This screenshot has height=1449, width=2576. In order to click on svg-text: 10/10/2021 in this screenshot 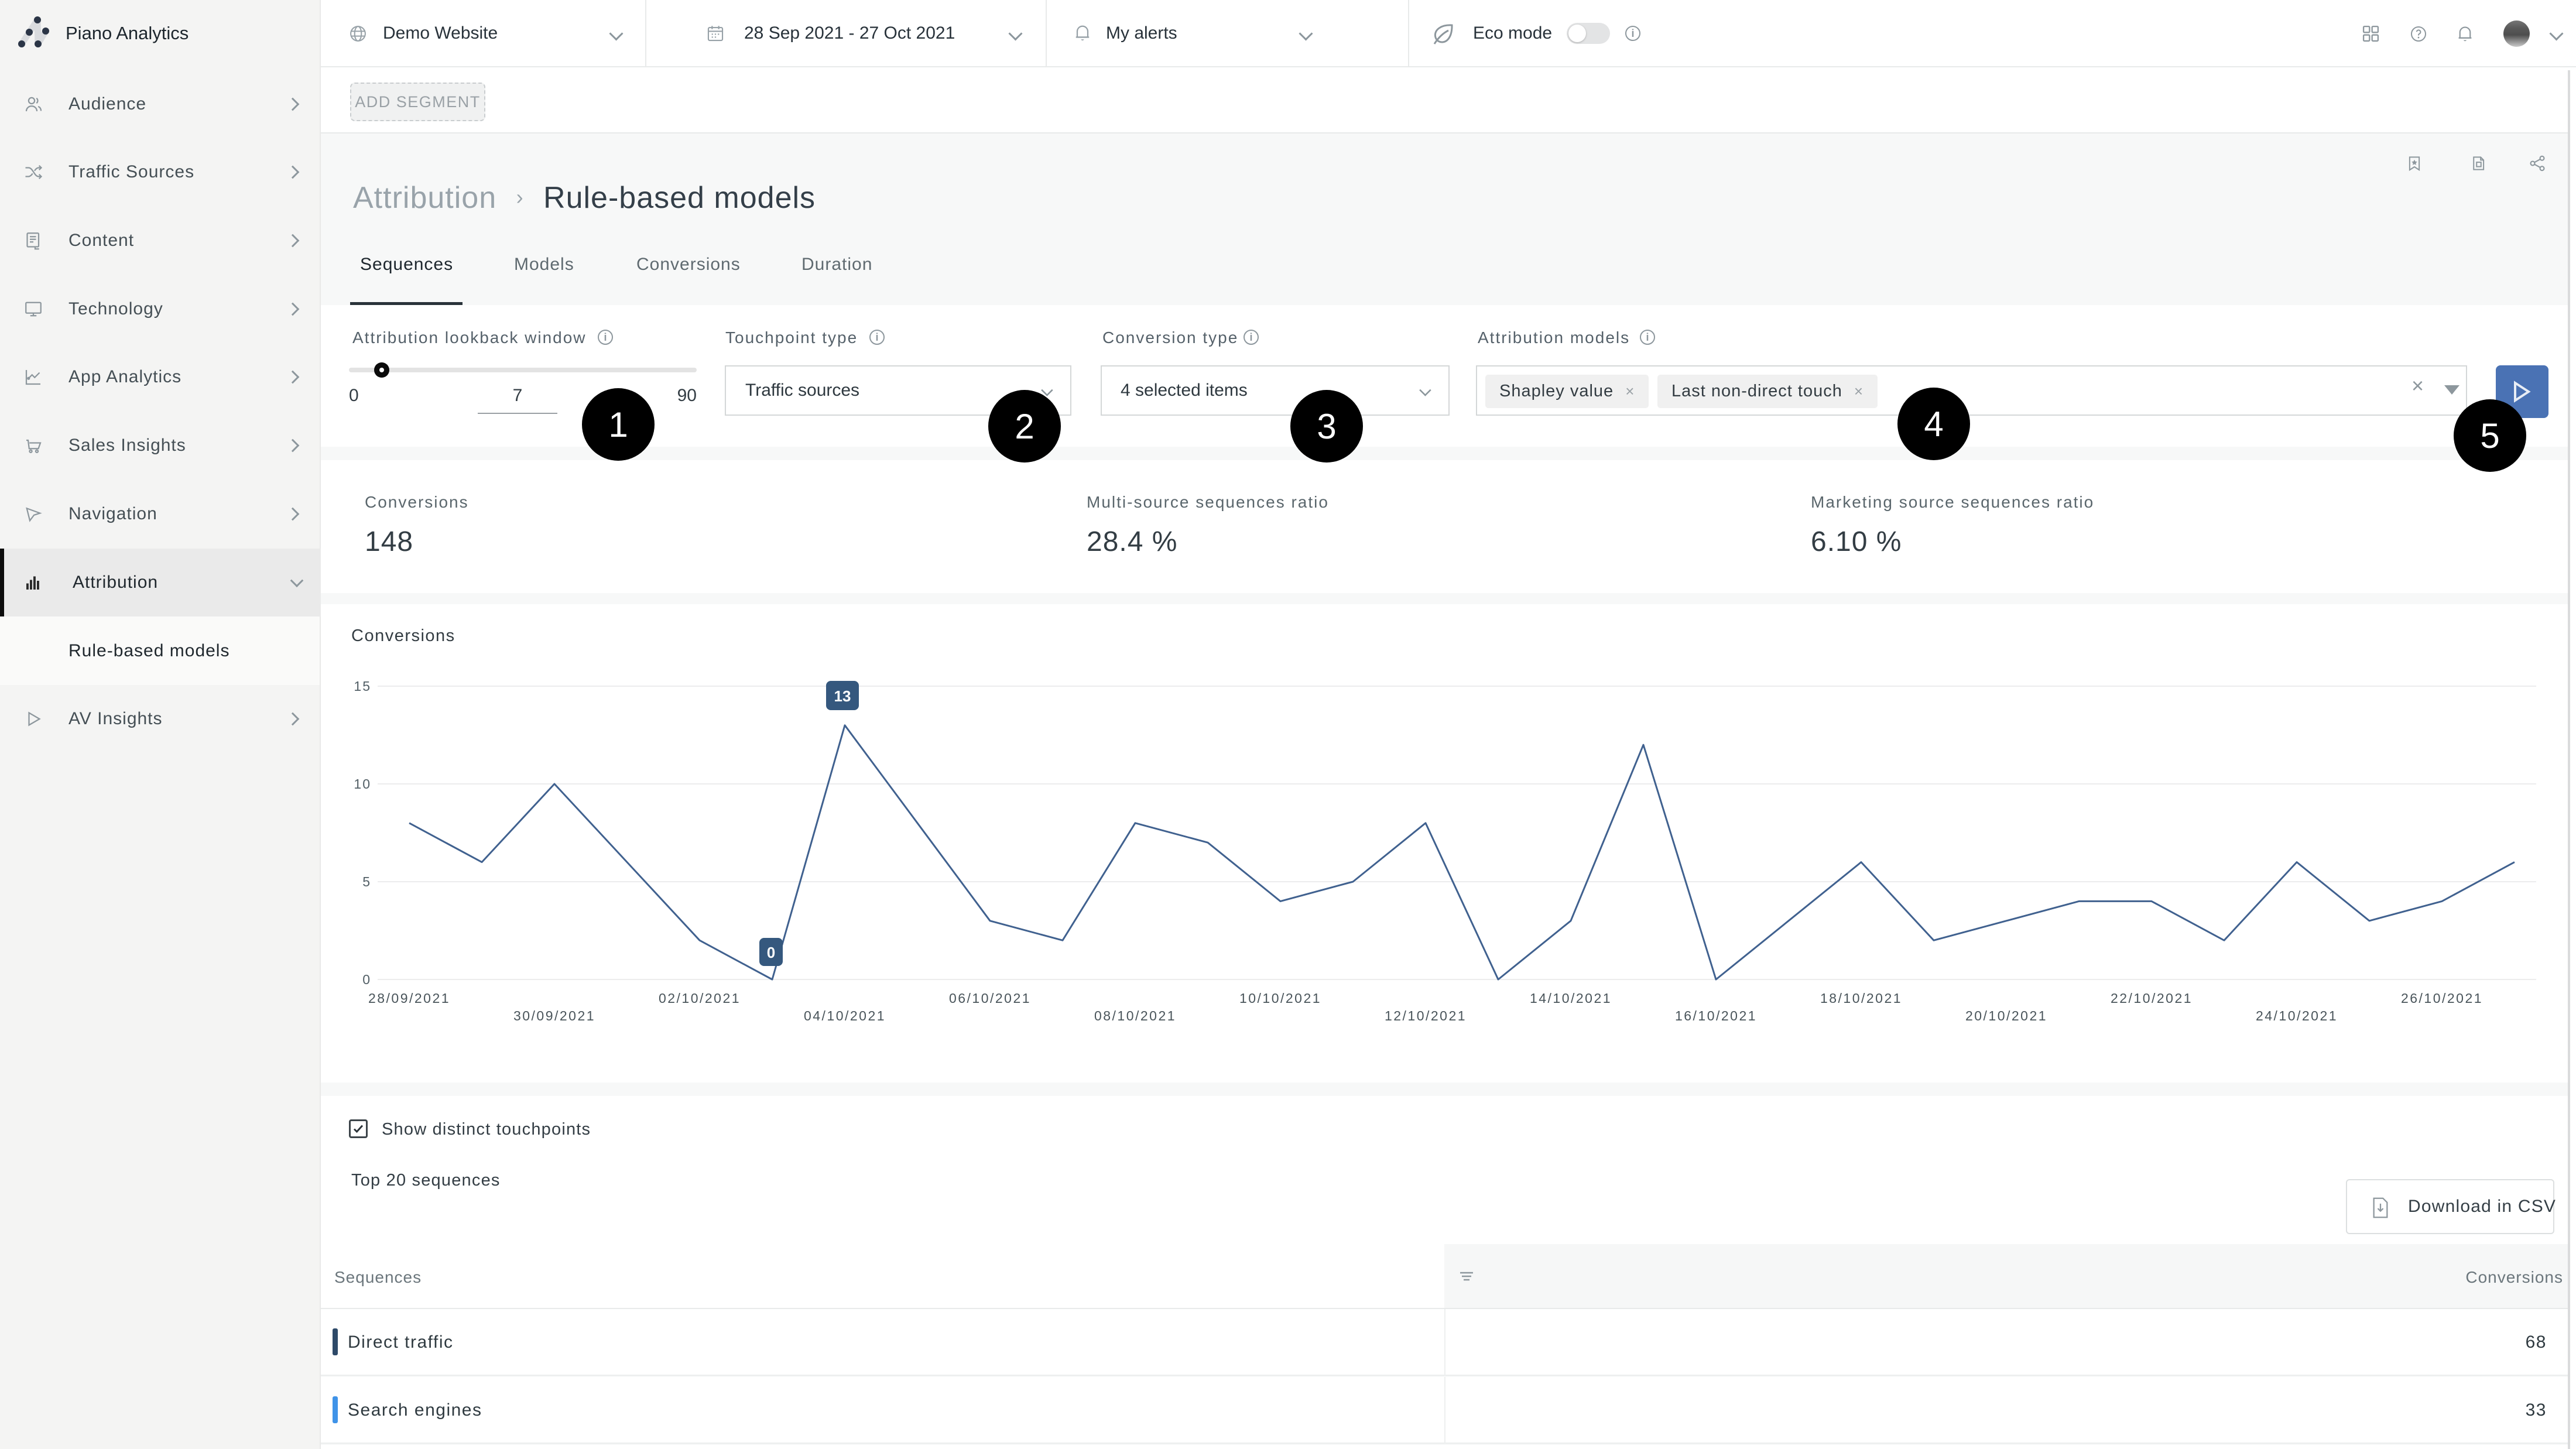, I will do `click(1280, 998)`.